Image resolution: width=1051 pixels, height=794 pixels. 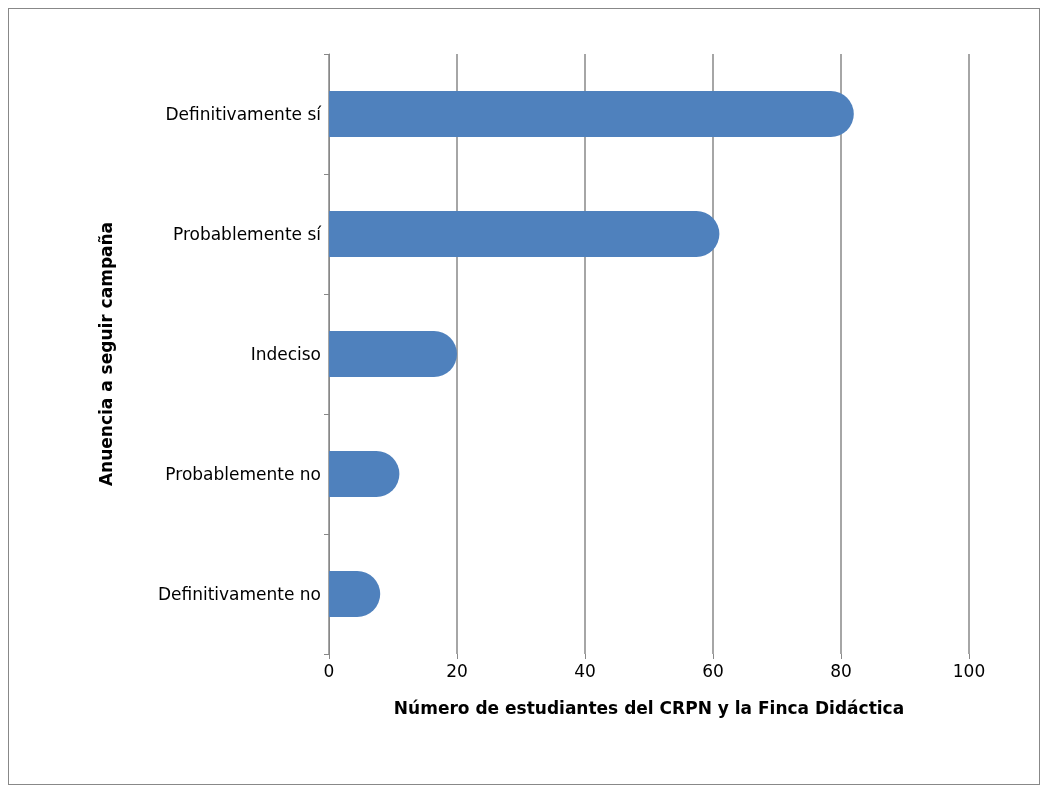 What do you see at coordinates (329, 670) in the screenshot?
I see `x-tick-label: 0` at bounding box center [329, 670].